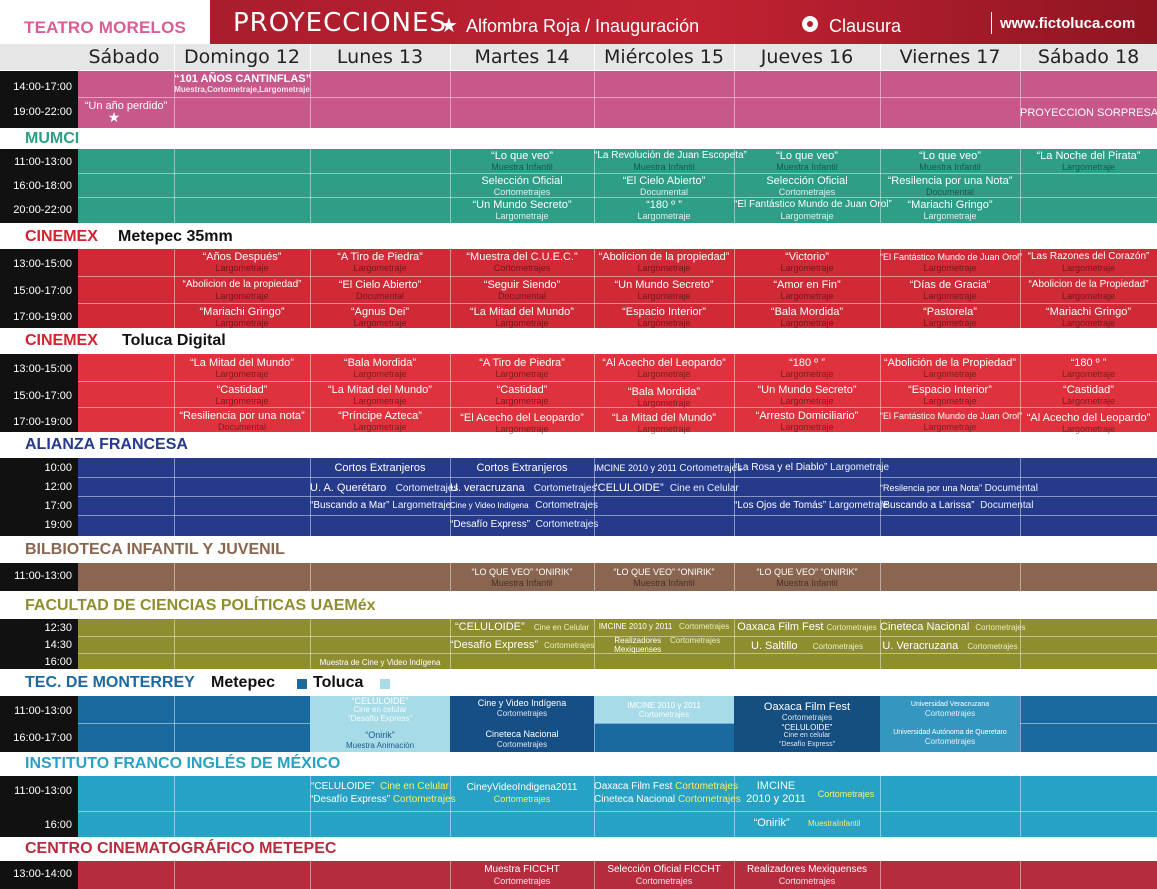  What do you see at coordinates (1088, 290) in the screenshot?
I see `schedule-cell: “Abolicion de la Propiedad” Largometraje` at bounding box center [1088, 290].